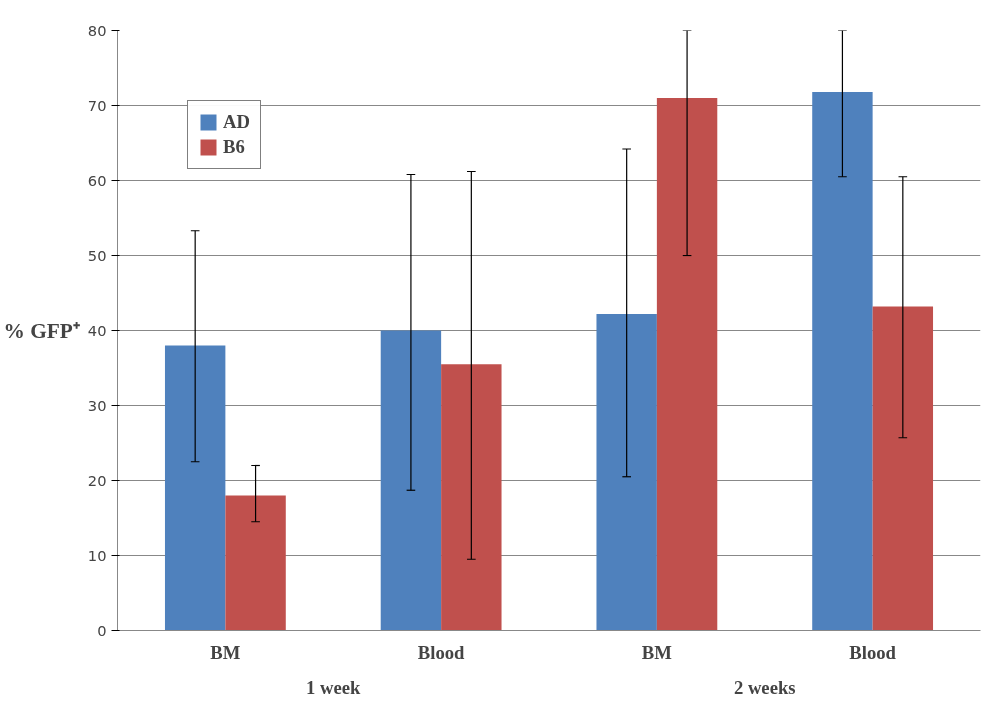  Describe the element at coordinates (97, 30) in the screenshot. I see `y-tick-label: 80` at that location.